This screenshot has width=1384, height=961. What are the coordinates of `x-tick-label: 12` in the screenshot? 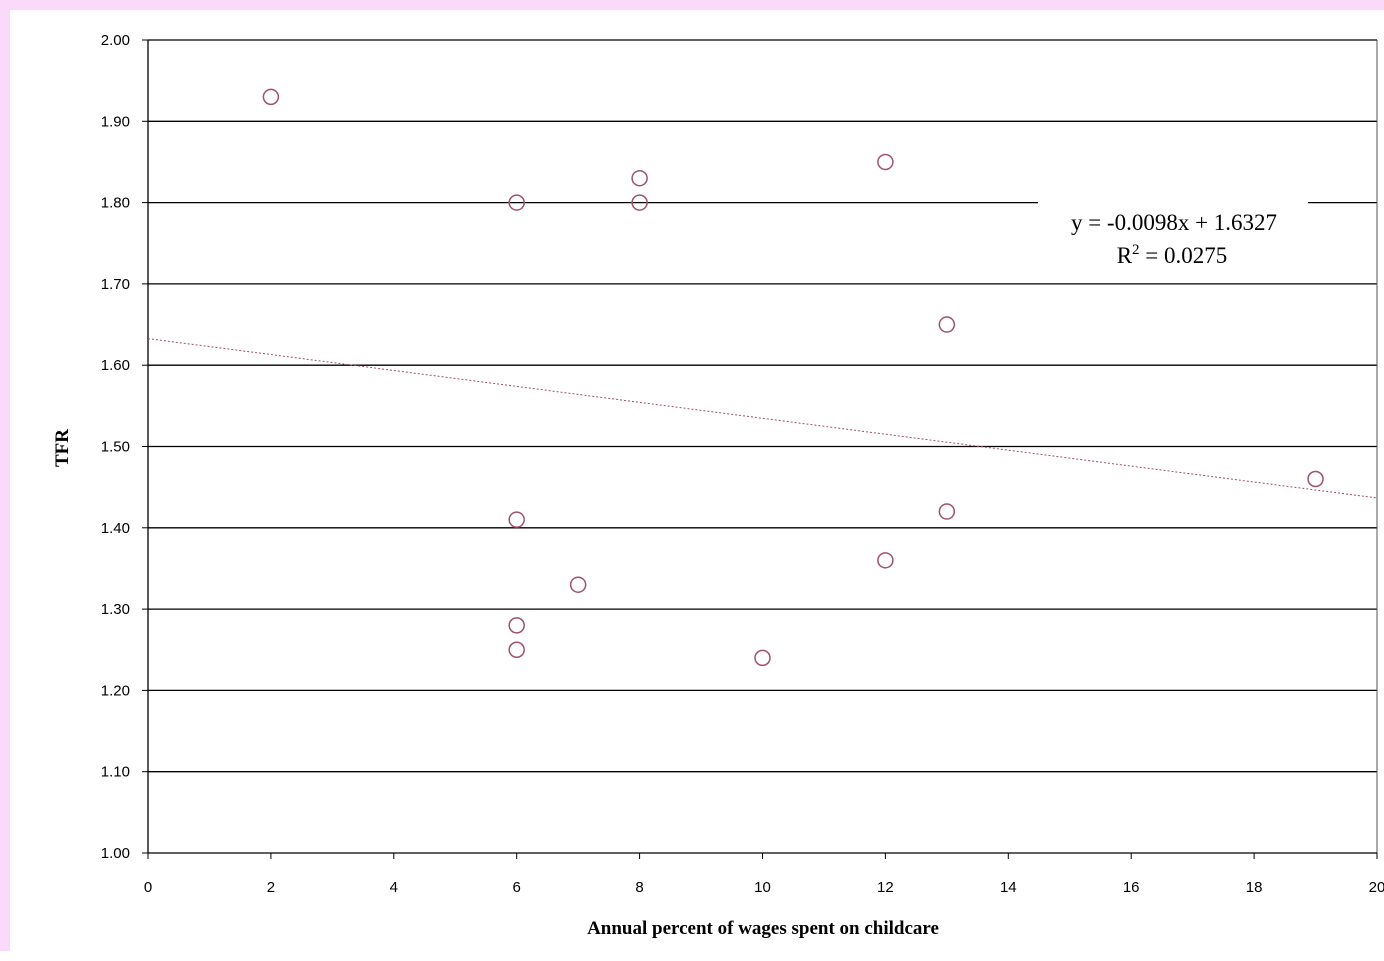 It's located at (885, 887).